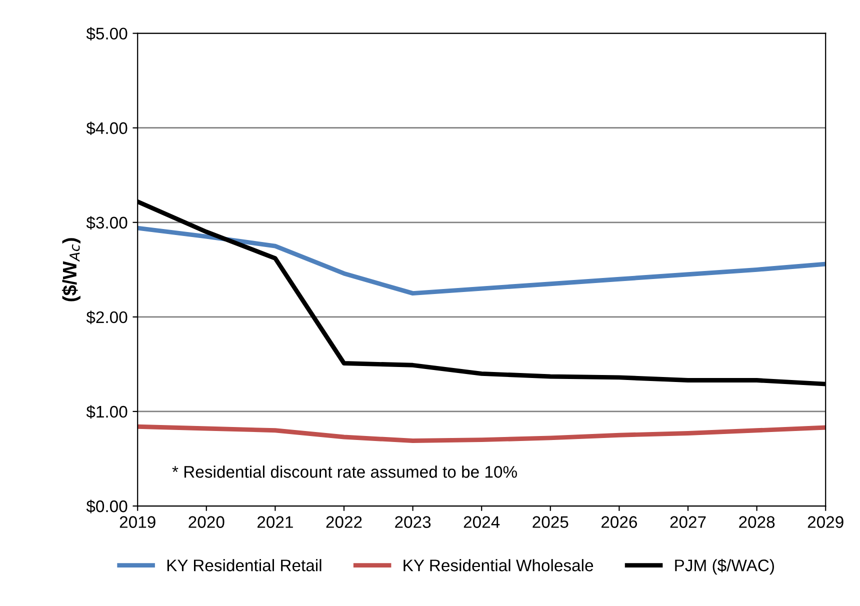 This screenshot has height=606, width=860. What do you see at coordinates (724, 566) in the screenshot?
I see `legend-label: PJM ($/WAC)` at bounding box center [724, 566].